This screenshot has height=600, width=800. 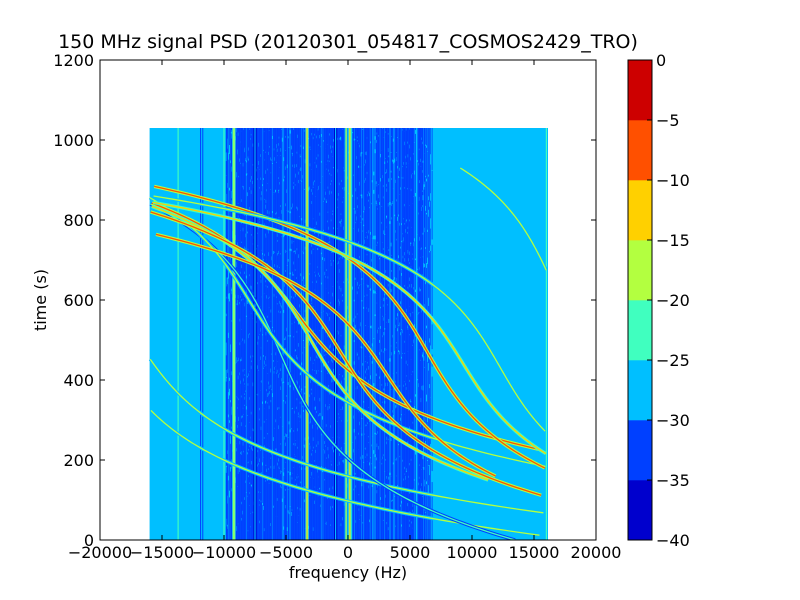 I want to click on y-tick-label: 0, so click(x=89, y=540).